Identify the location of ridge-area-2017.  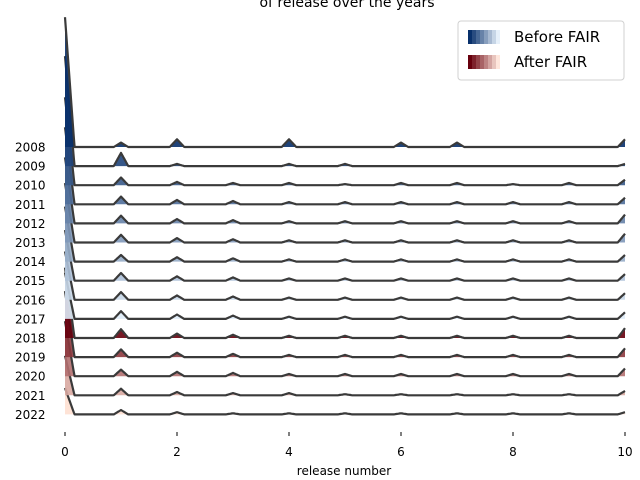
(345, 295).